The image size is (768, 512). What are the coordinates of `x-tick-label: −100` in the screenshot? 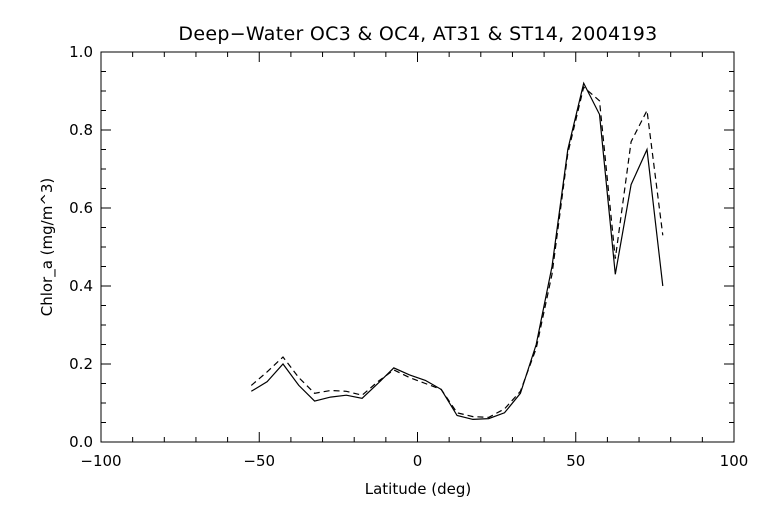 It's located at (100, 461).